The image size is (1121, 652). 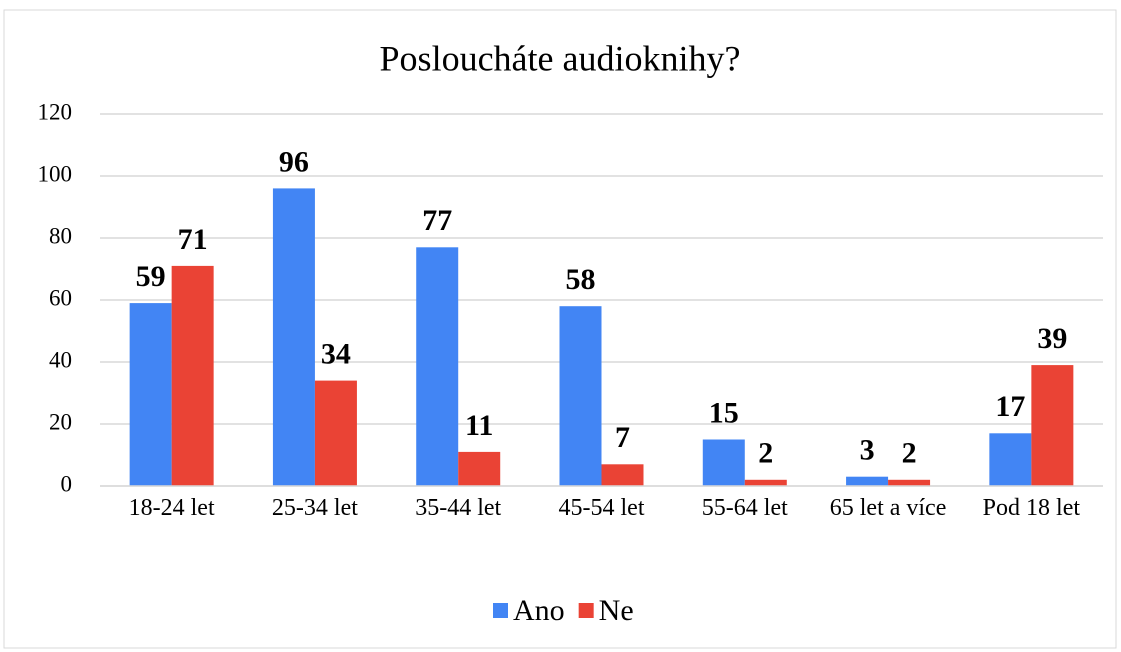 I want to click on data-label: 39, so click(x=1052, y=338).